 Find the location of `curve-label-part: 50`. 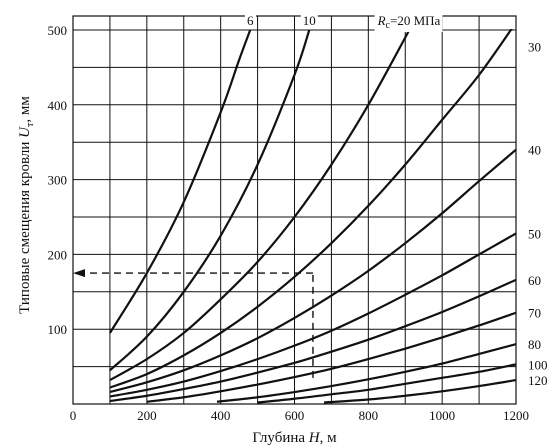

curve-label-part: 50 is located at coordinates (534, 233).